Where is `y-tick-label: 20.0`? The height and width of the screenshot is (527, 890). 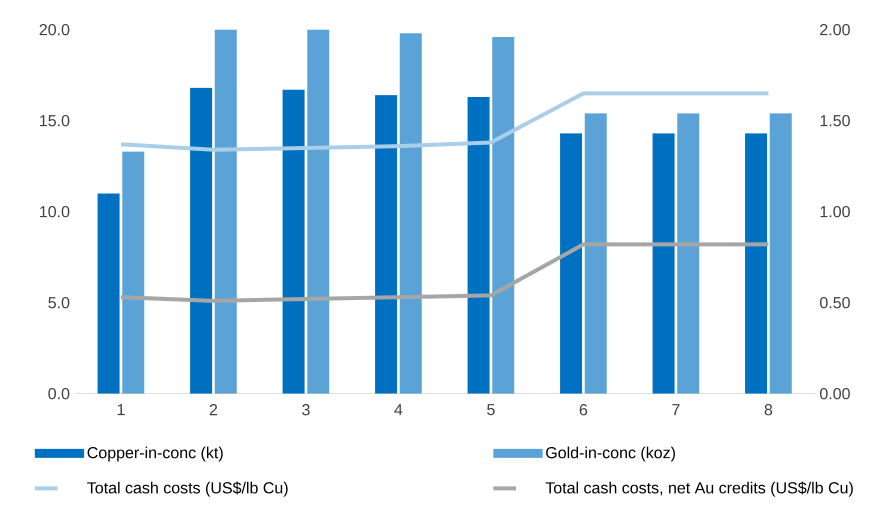 y-tick-label: 20.0 is located at coordinates (55, 30).